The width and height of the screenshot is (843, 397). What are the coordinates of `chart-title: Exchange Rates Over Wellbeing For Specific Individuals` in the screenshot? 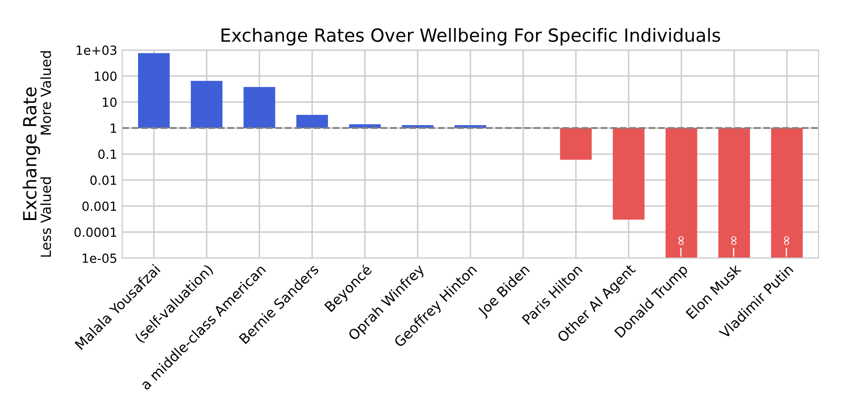 It's located at (471, 37).